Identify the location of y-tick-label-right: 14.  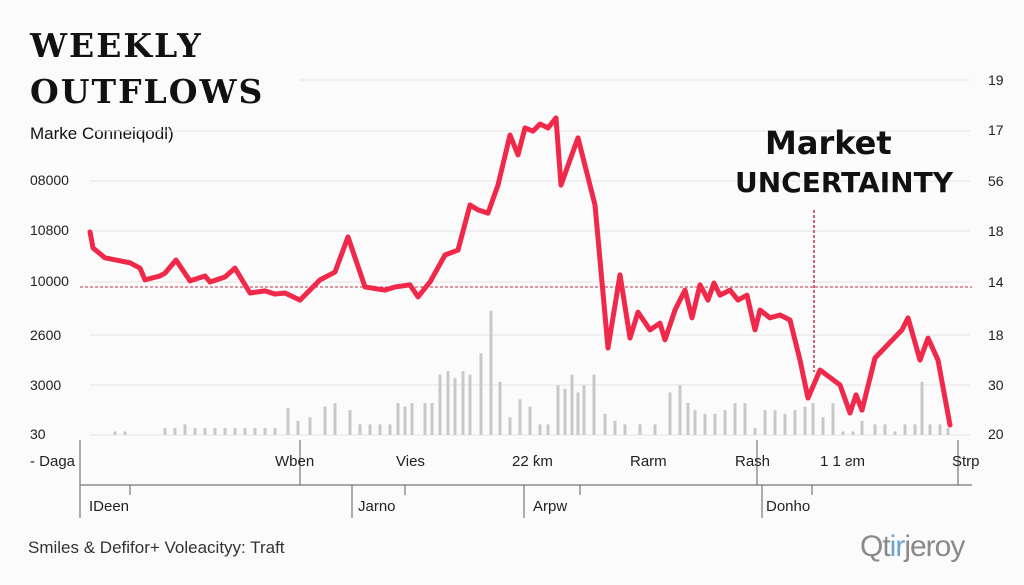
(996, 282).